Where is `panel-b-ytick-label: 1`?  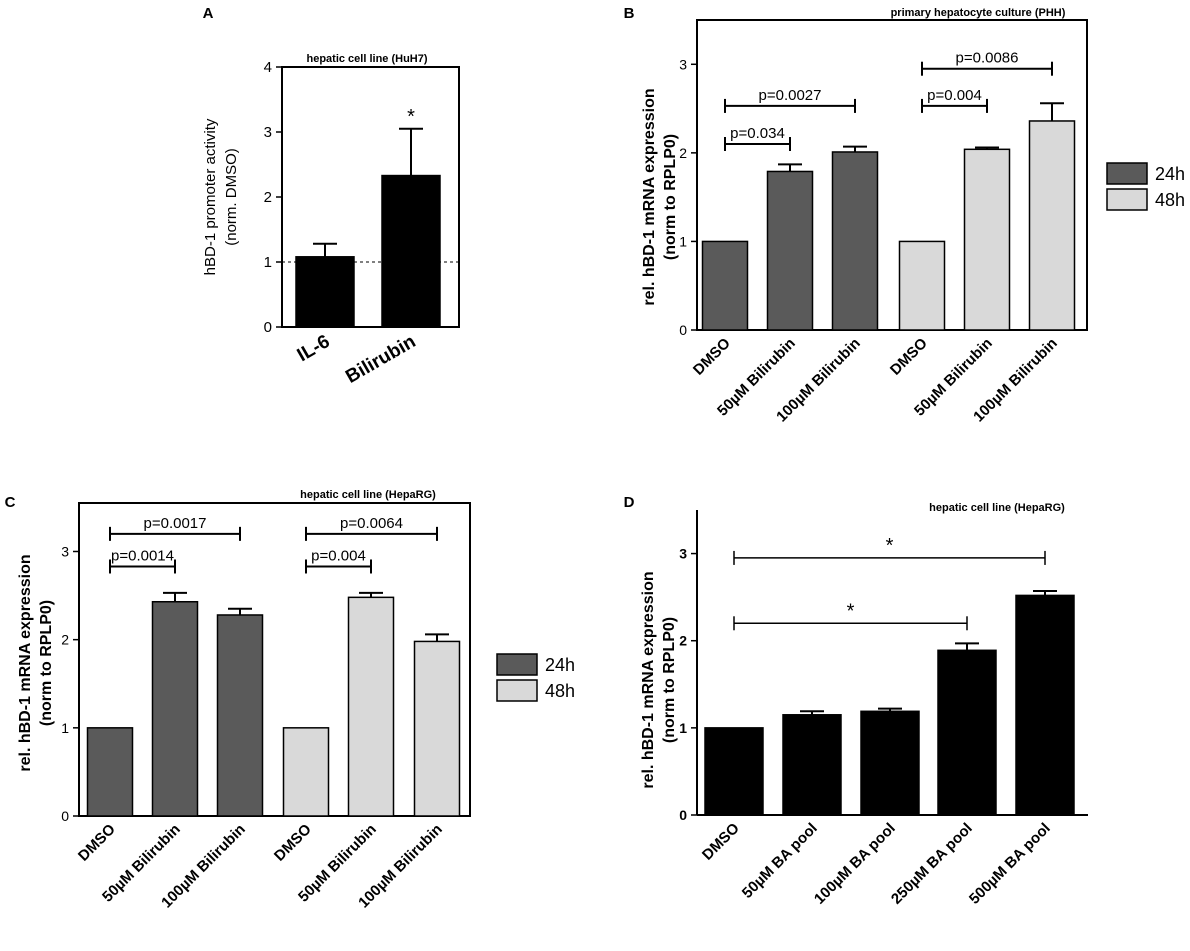 panel-b-ytick-label: 1 is located at coordinates (683, 241).